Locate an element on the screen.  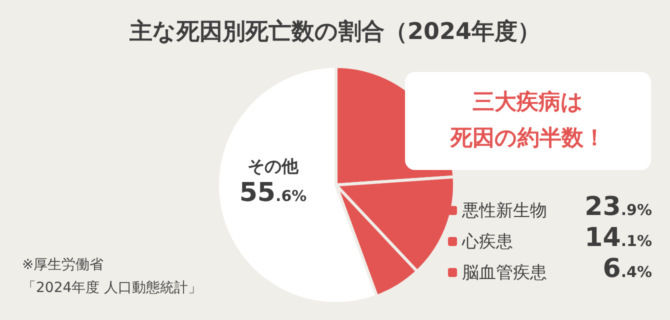
text: 「2024年度 人口動態統計」 is located at coordinates (112, 288).